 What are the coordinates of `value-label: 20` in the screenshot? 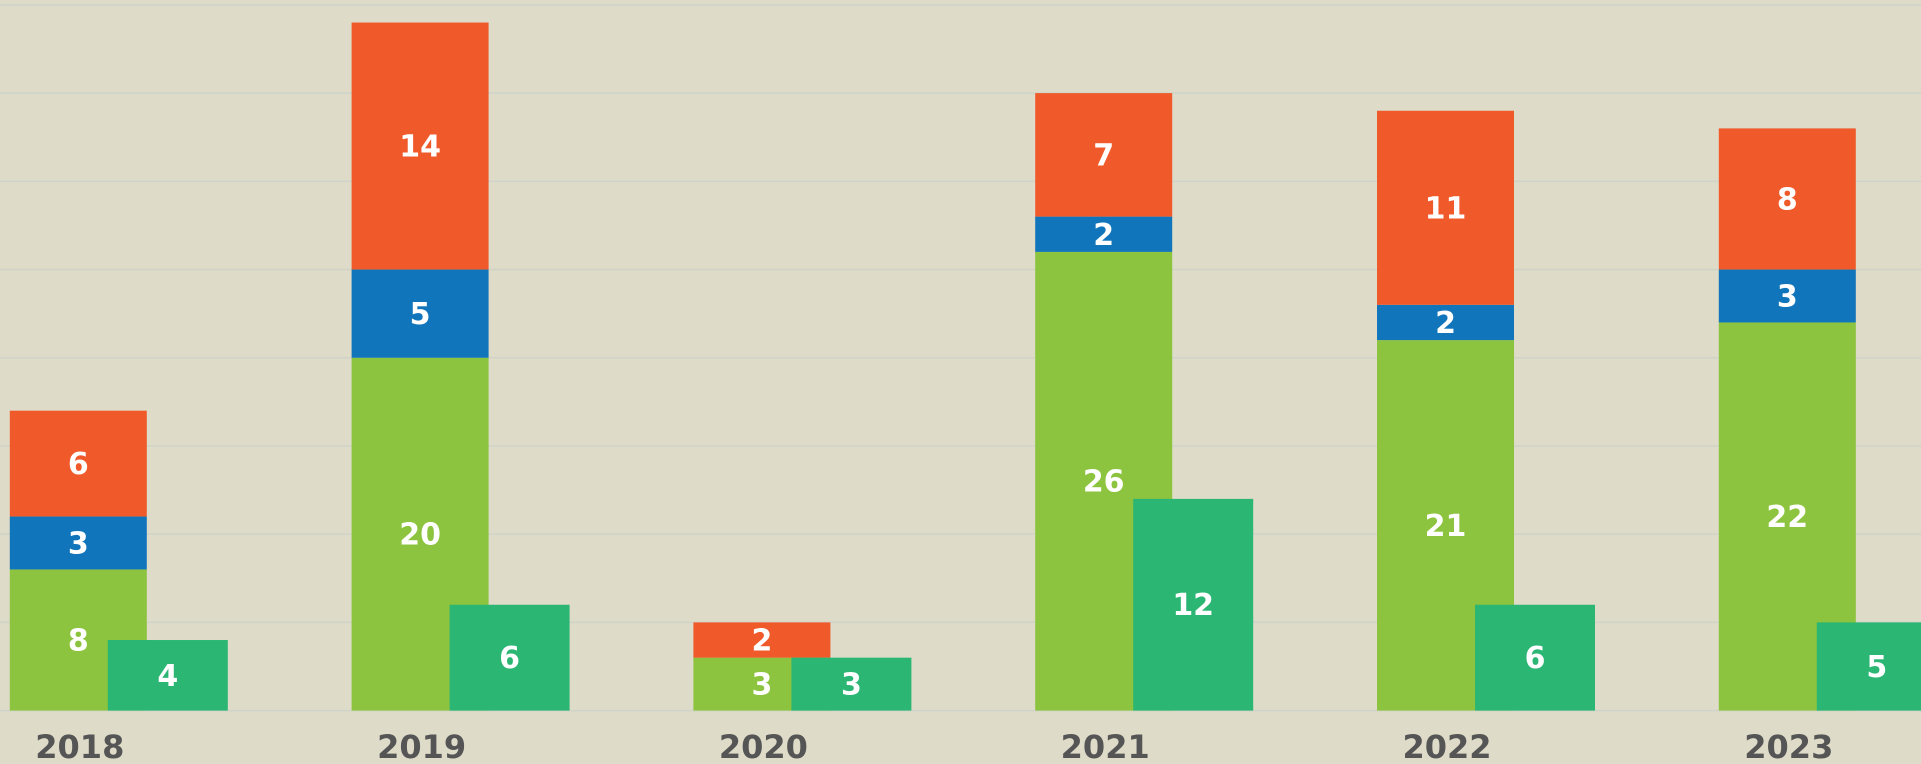 It's located at (420, 535).